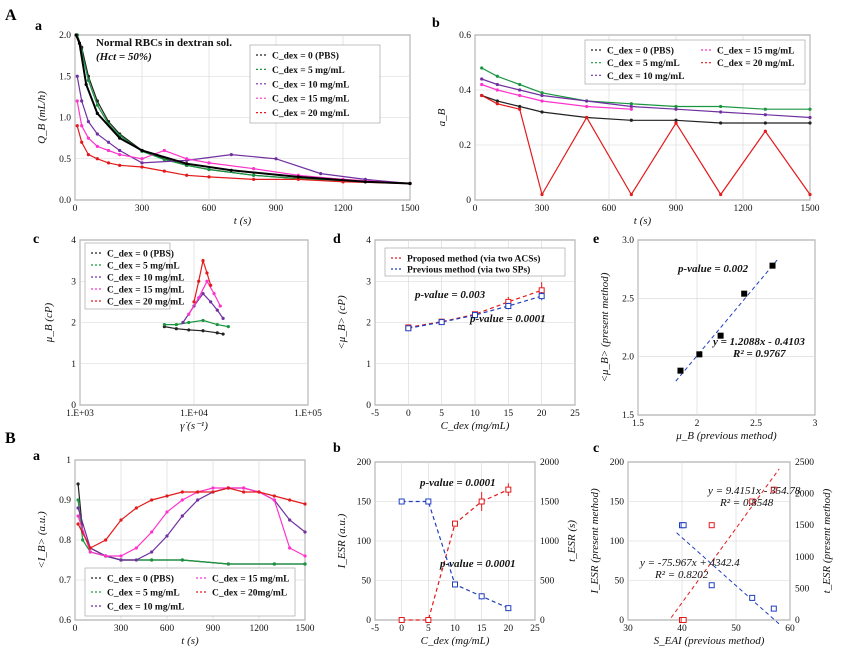  Describe the element at coordinates (542, 621) in the screenshot. I see `y2-tick-label: 0` at that location.